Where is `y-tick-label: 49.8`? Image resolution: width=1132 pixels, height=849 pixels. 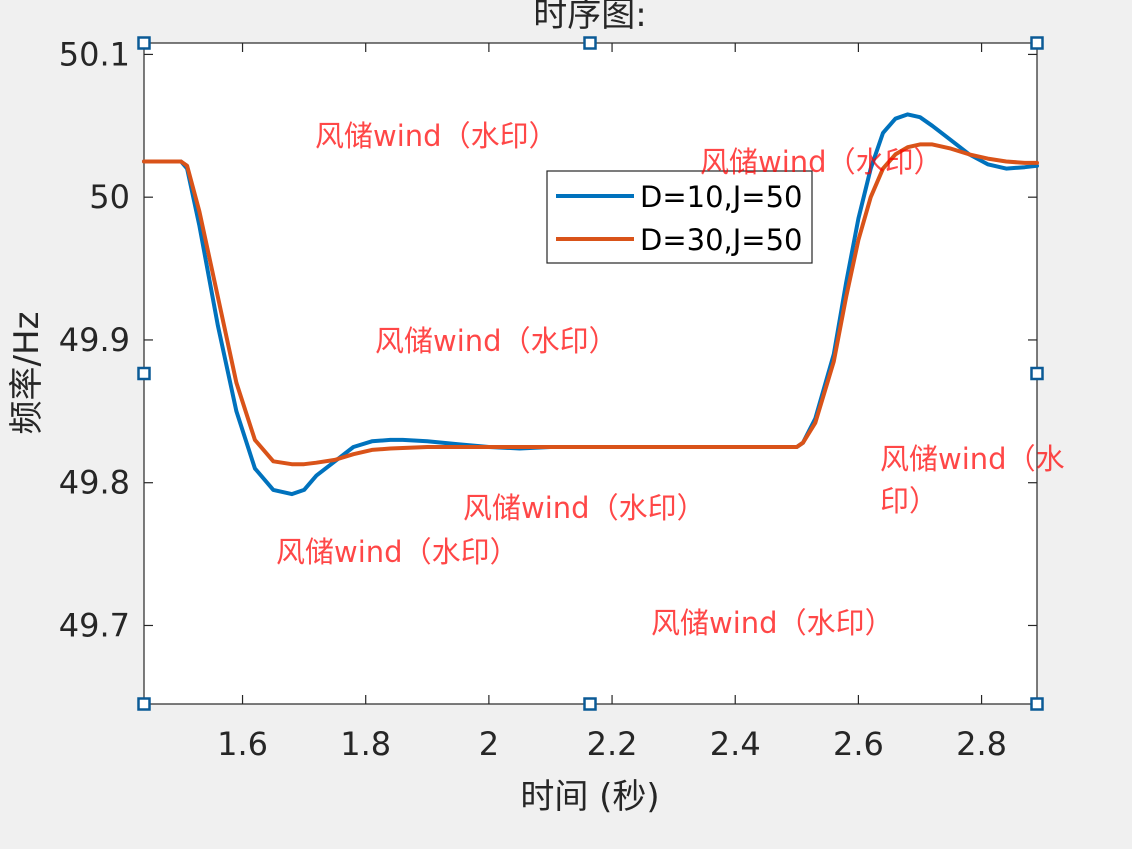
y-tick-label: 49.8 is located at coordinates (94, 483).